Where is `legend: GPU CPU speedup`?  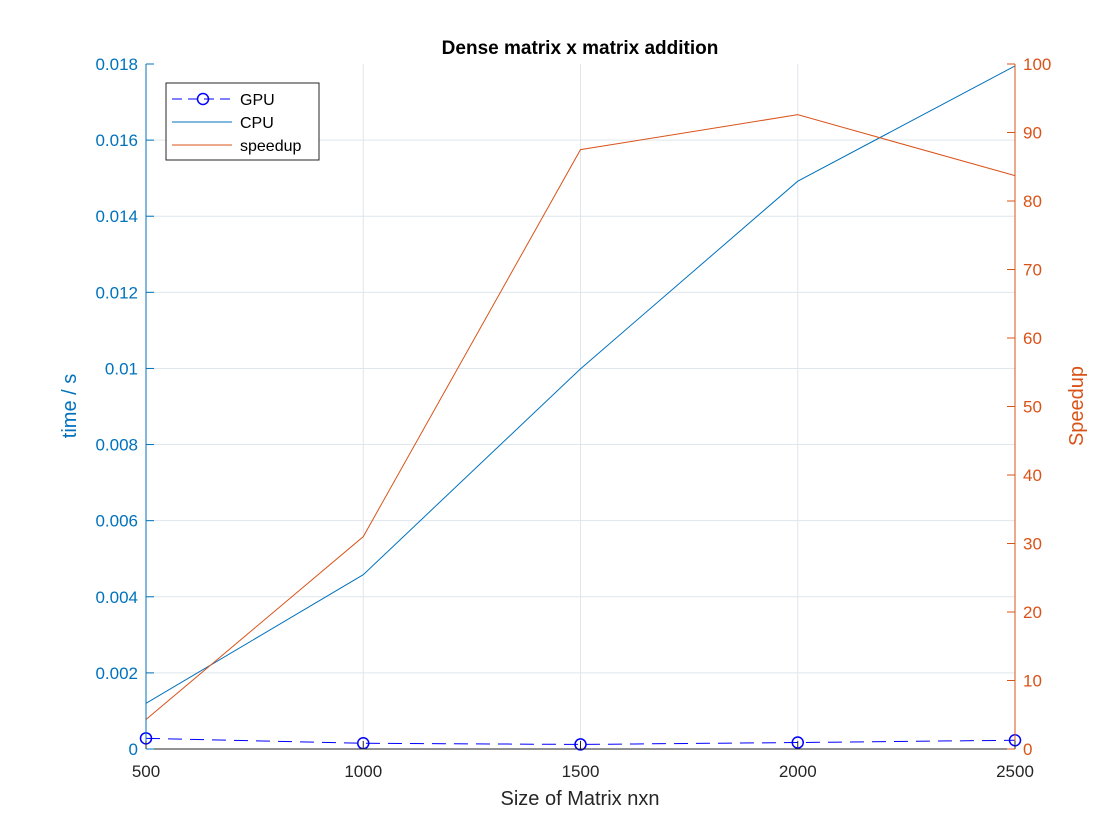 legend: GPU CPU speedup is located at coordinates (242, 121).